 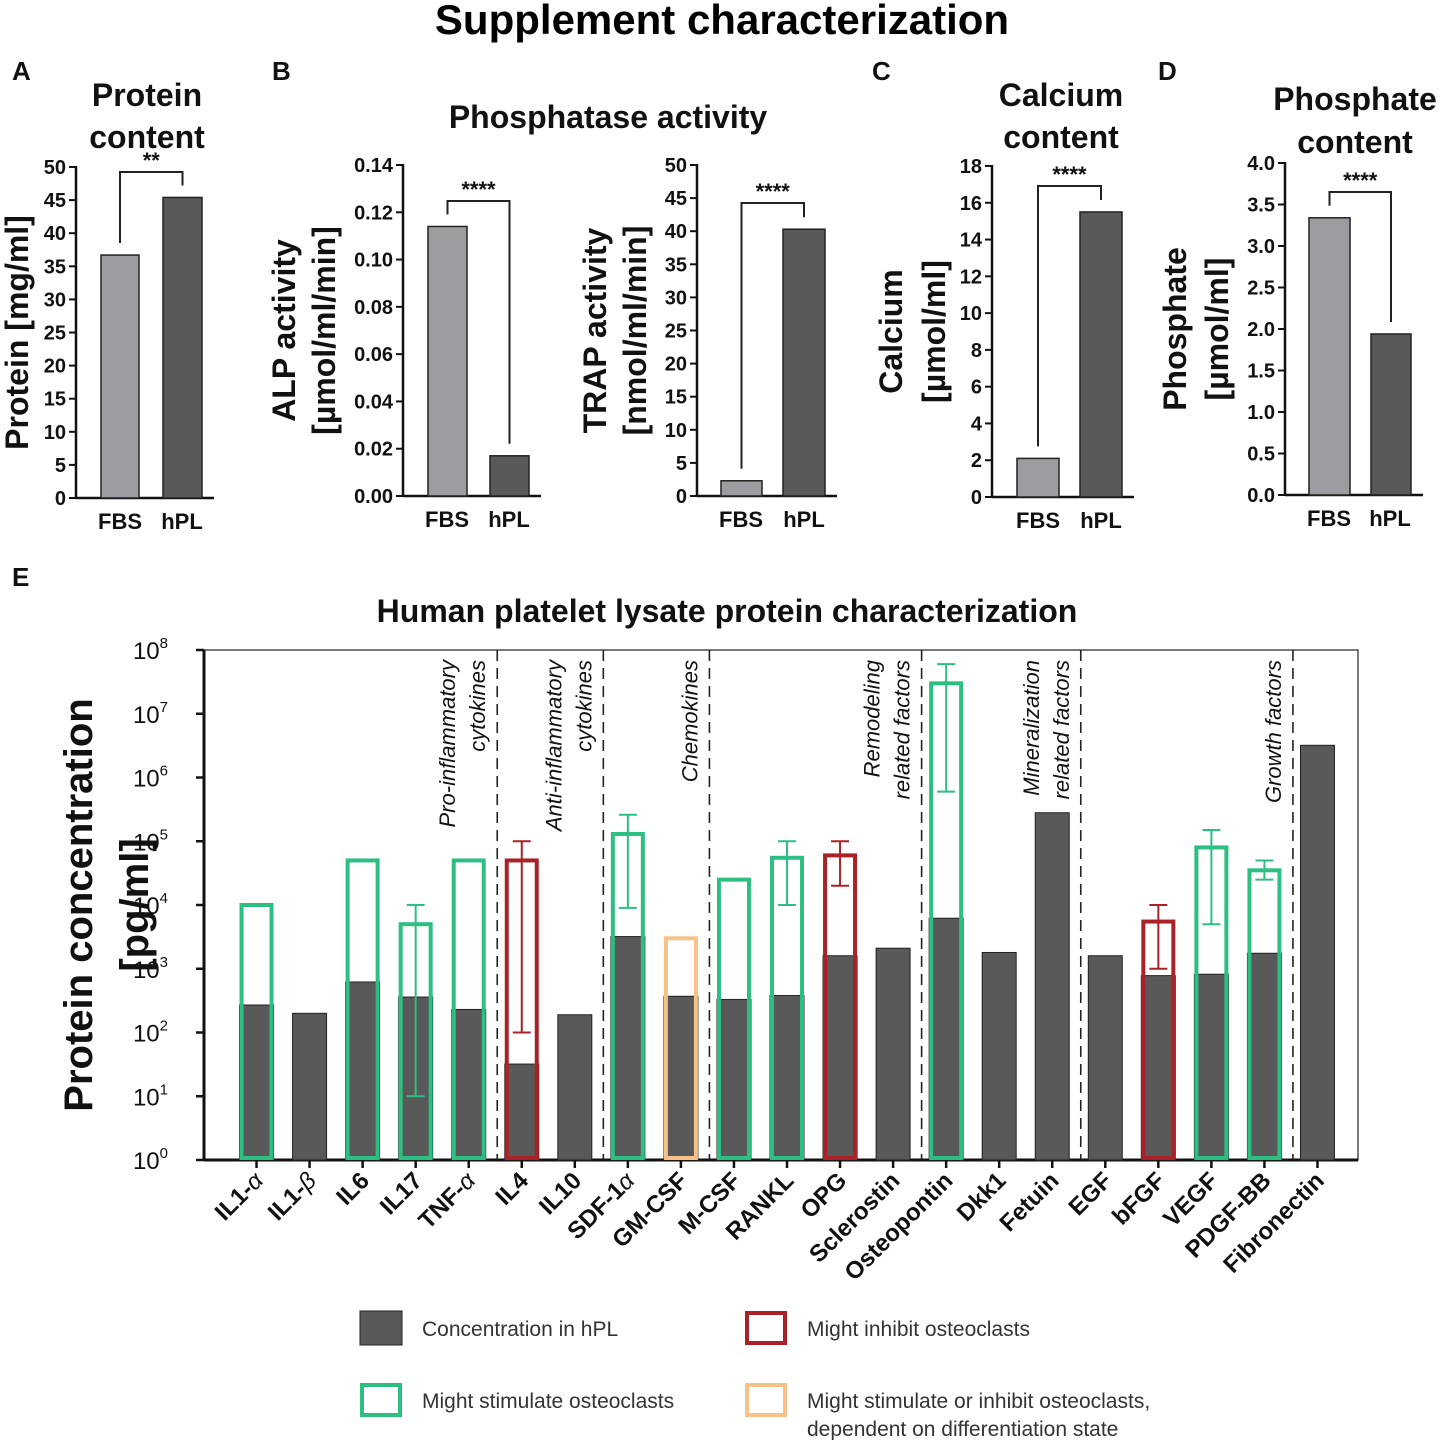 I want to click on chart-e-group-label: Pro-inflammatory, so click(x=447, y=742).